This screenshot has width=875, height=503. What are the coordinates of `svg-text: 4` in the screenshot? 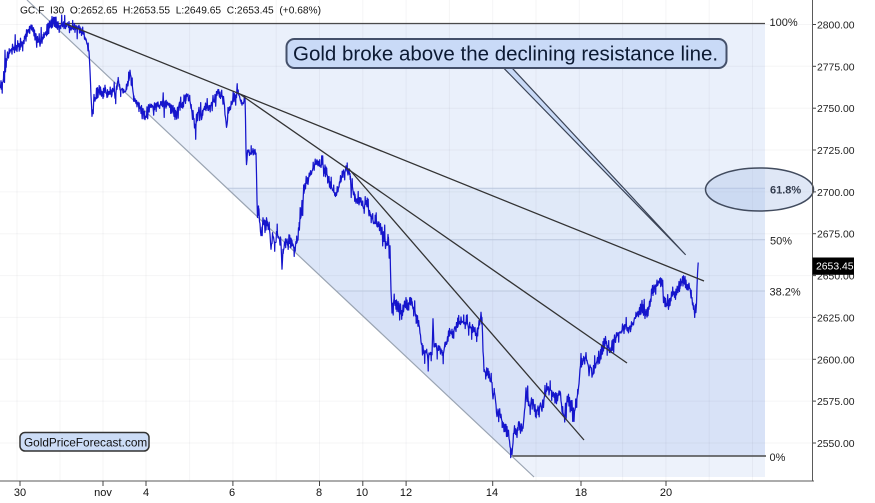 It's located at (146, 493).